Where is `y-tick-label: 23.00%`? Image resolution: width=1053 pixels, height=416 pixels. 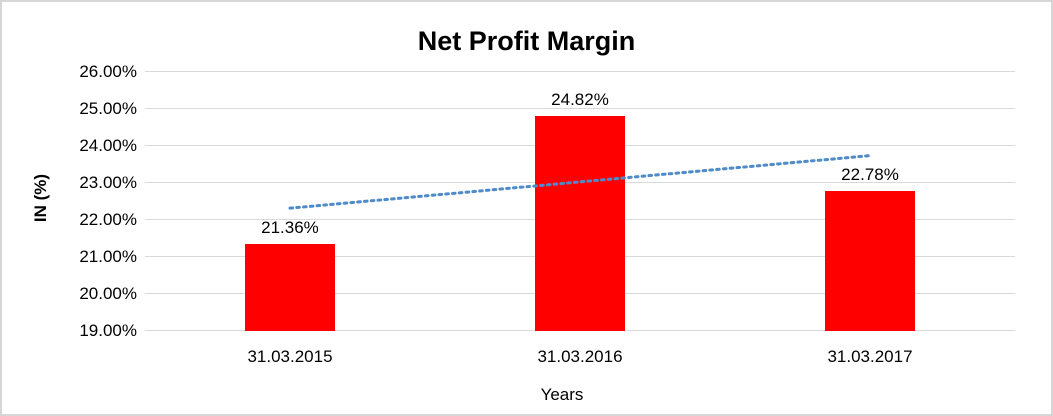 y-tick-label: 23.00% is located at coordinates (108, 182).